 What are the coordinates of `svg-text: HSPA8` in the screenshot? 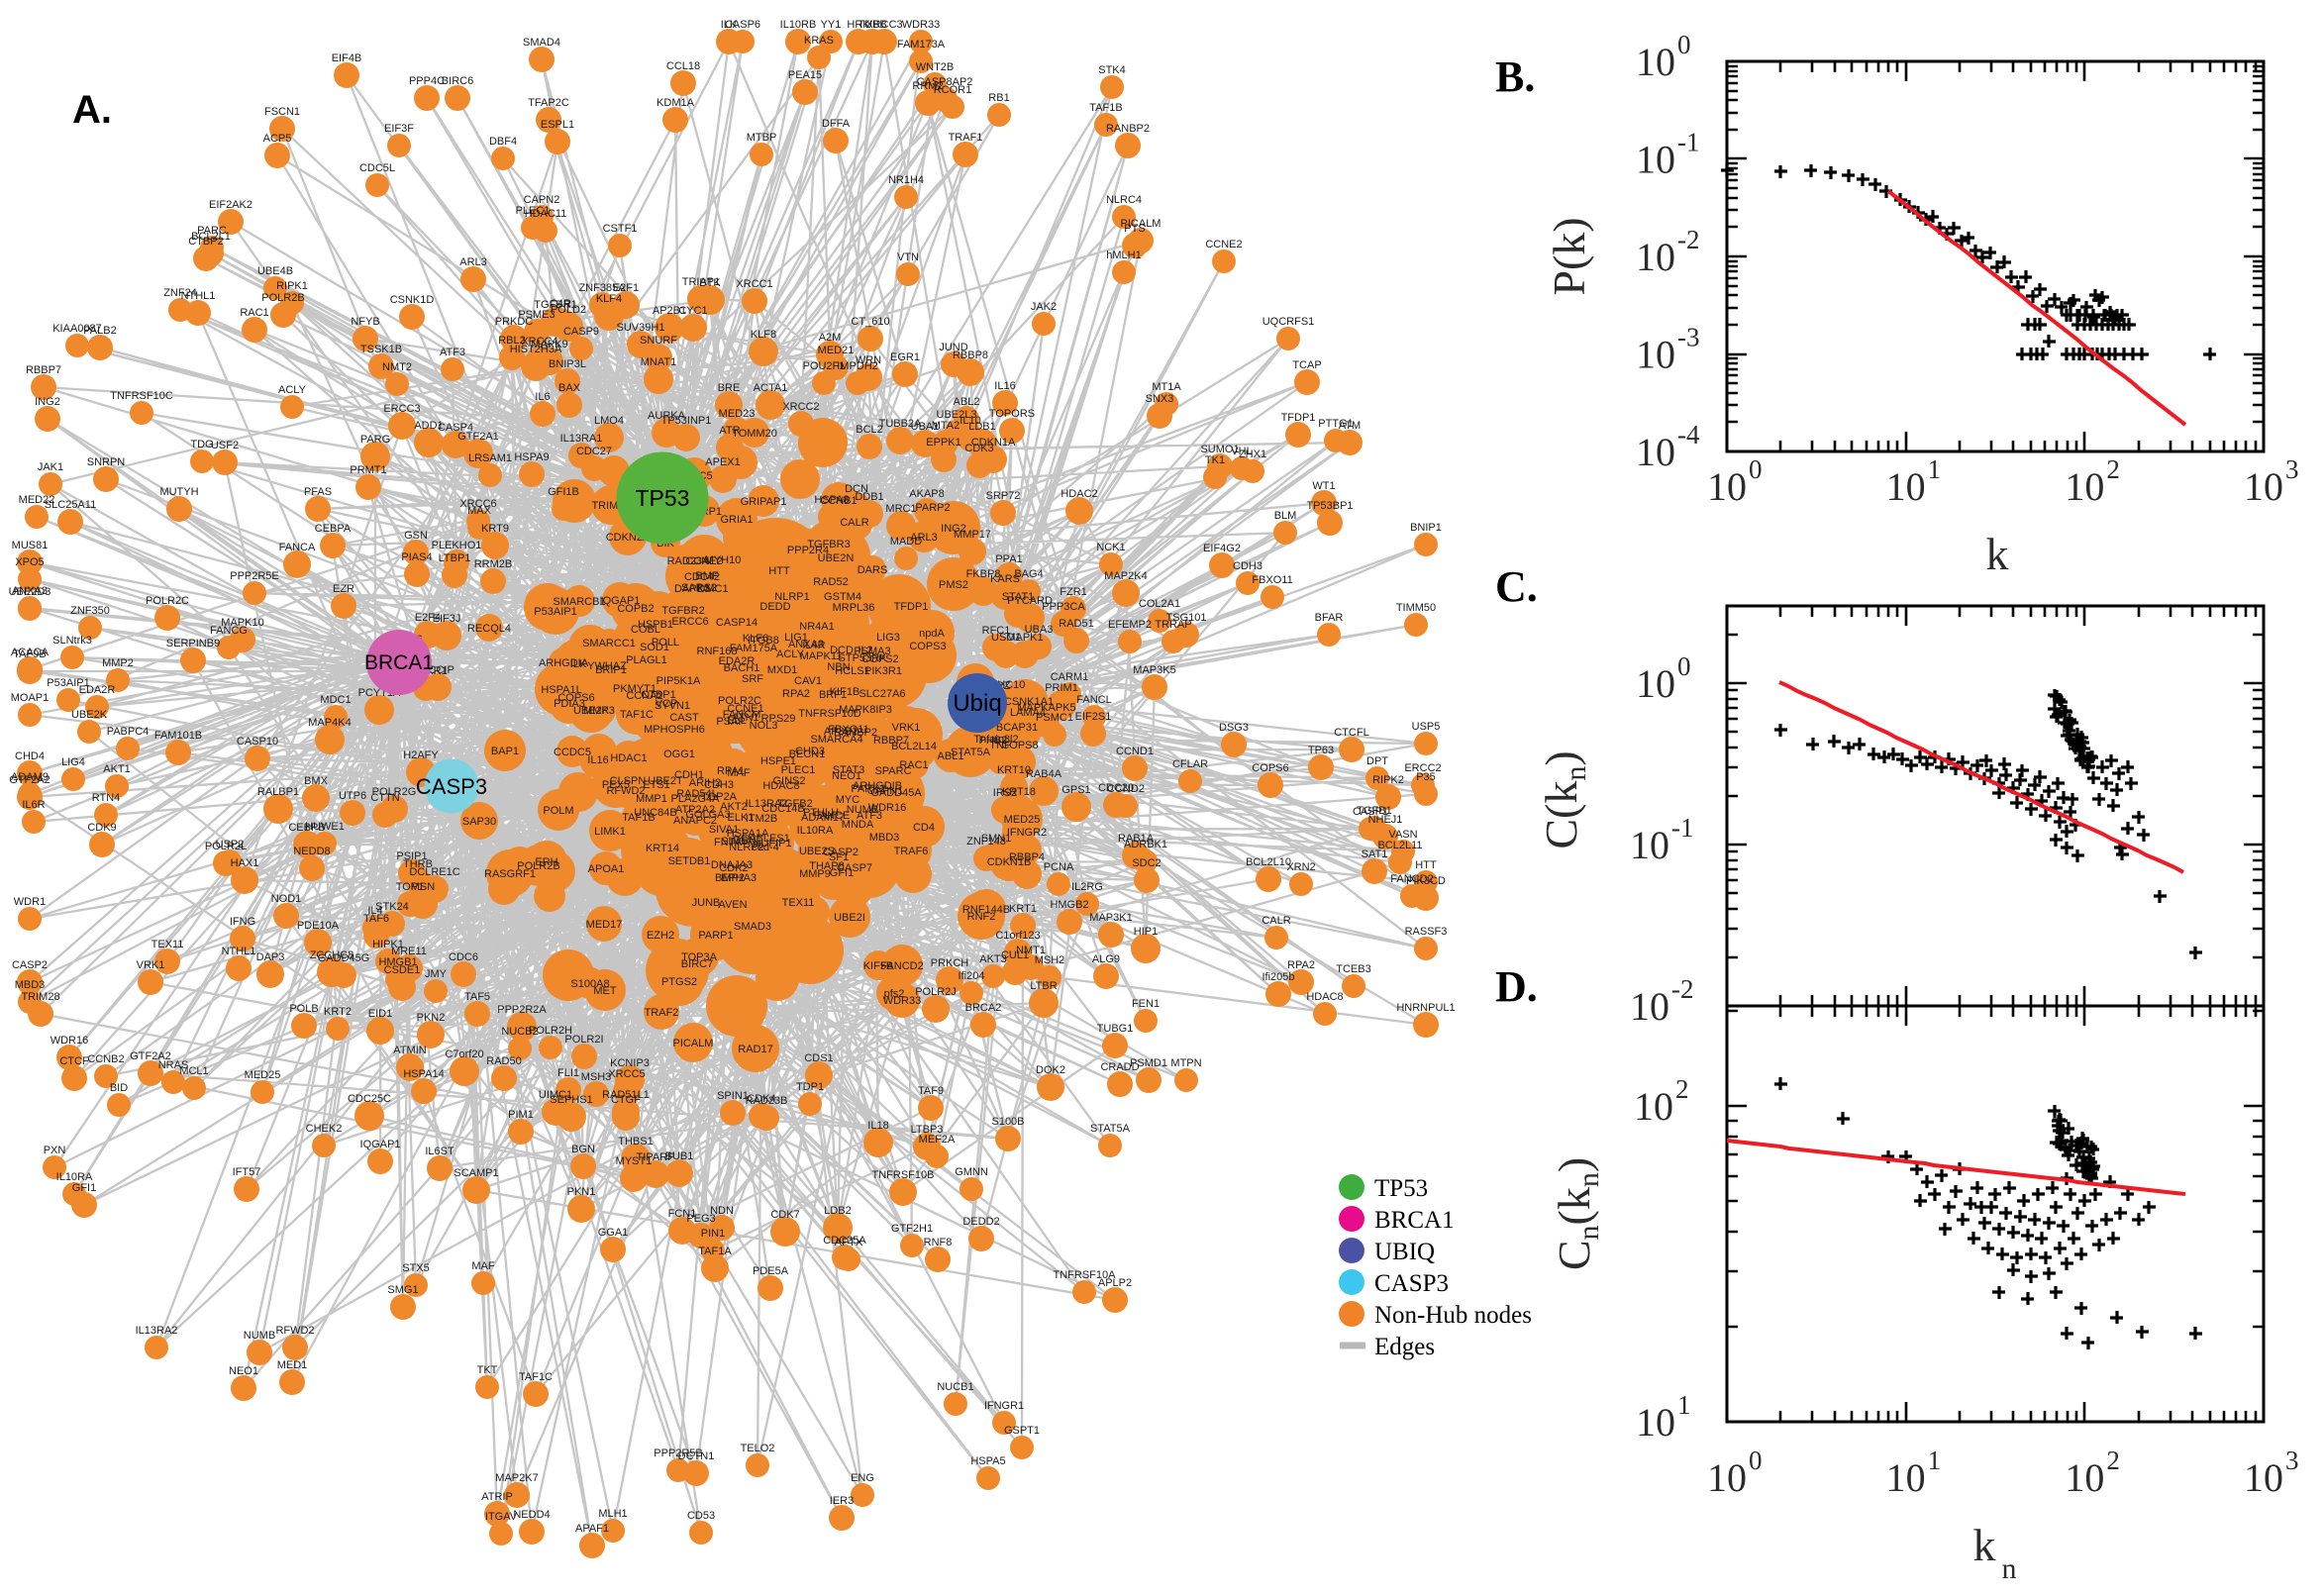 It's located at (831, 500).